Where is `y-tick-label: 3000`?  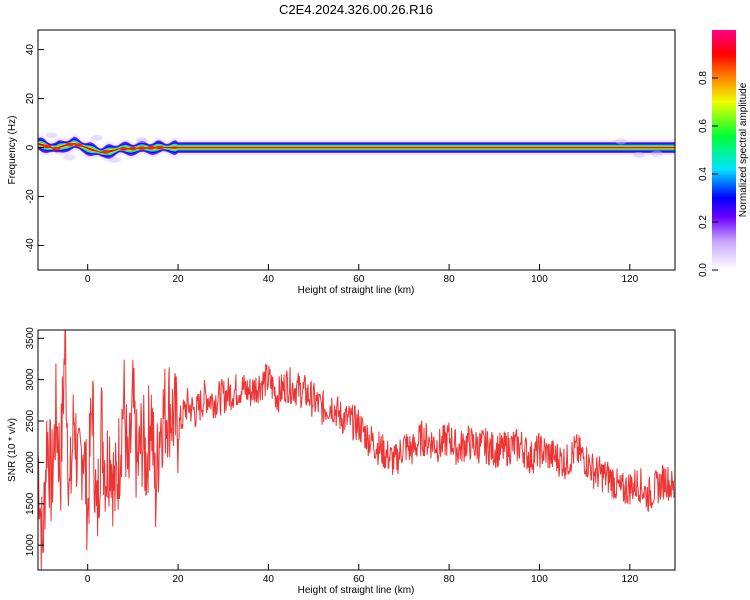 y-tick-label: 3000 is located at coordinates (30, 379).